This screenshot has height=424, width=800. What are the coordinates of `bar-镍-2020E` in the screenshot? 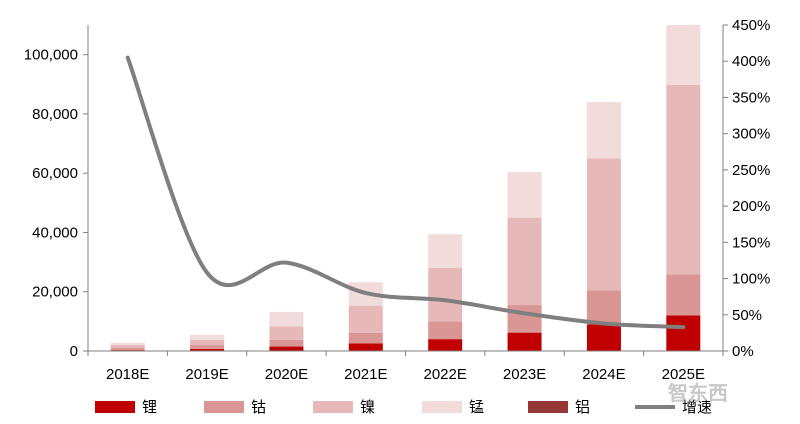 It's located at (286, 333).